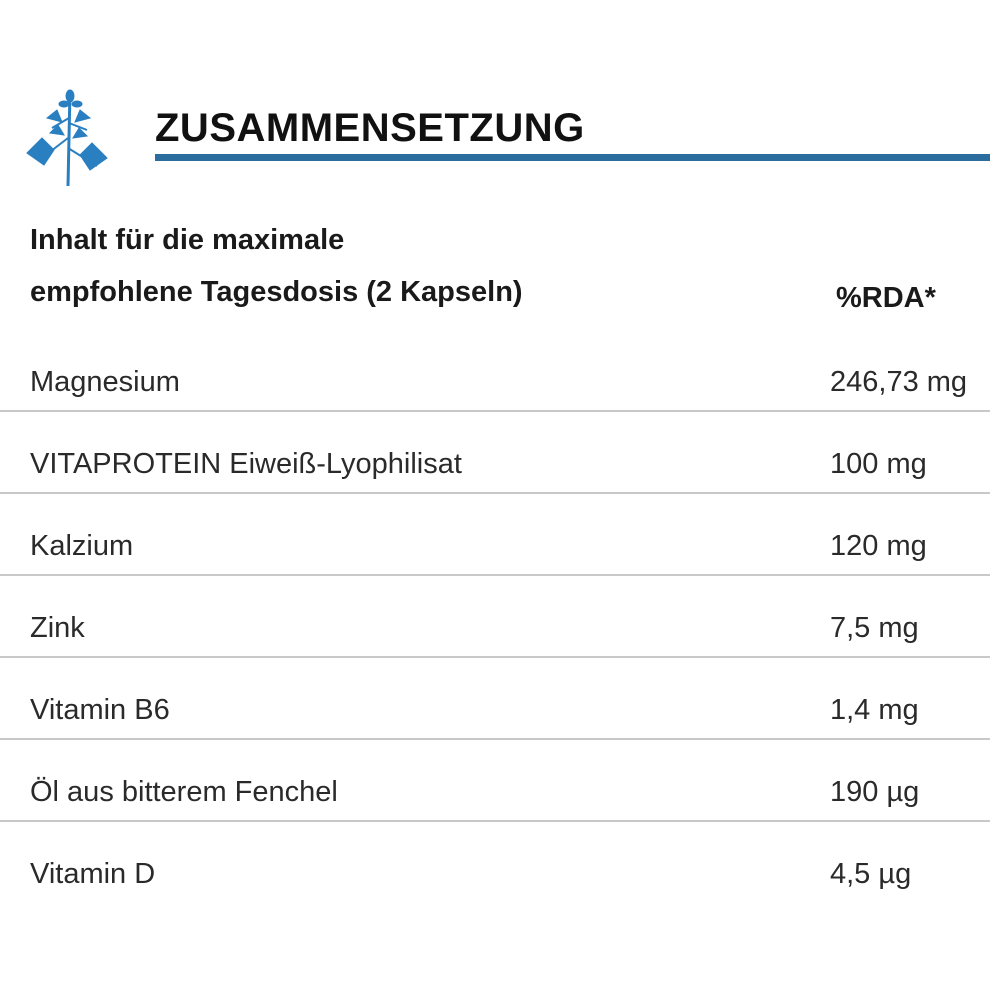 This screenshot has height=1000, width=1000. What do you see at coordinates (57, 628) in the screenshot?
I see `ingredient-name: Zink` at bounding box center [57, 628].